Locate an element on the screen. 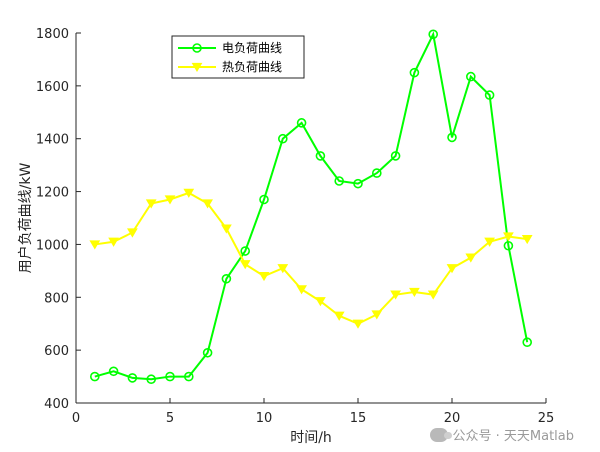 The image size is (600, 452). x-tick-label: 20 is located at coordinates (452, 418).